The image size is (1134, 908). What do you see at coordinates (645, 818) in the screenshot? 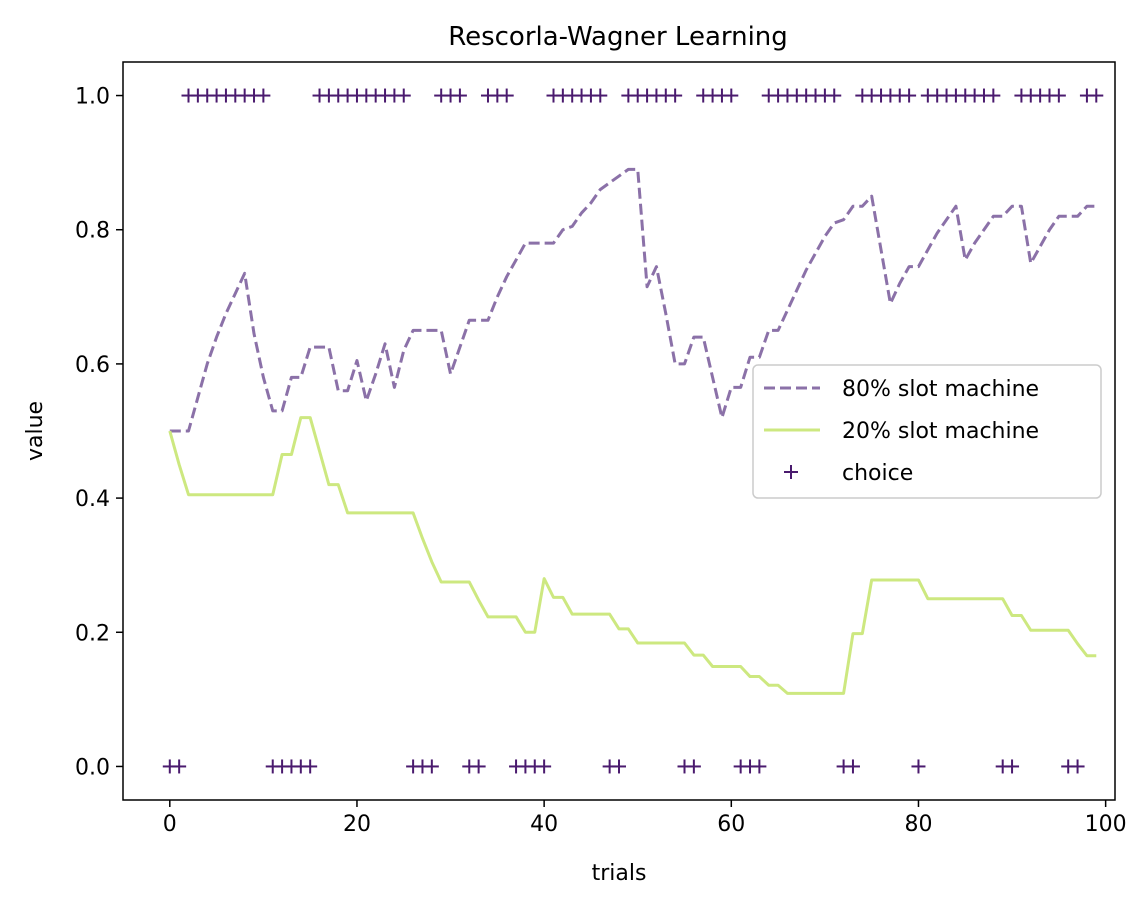
I see `x-axis: 0 20 40 60 80 100` at bounding box center [645, 818].